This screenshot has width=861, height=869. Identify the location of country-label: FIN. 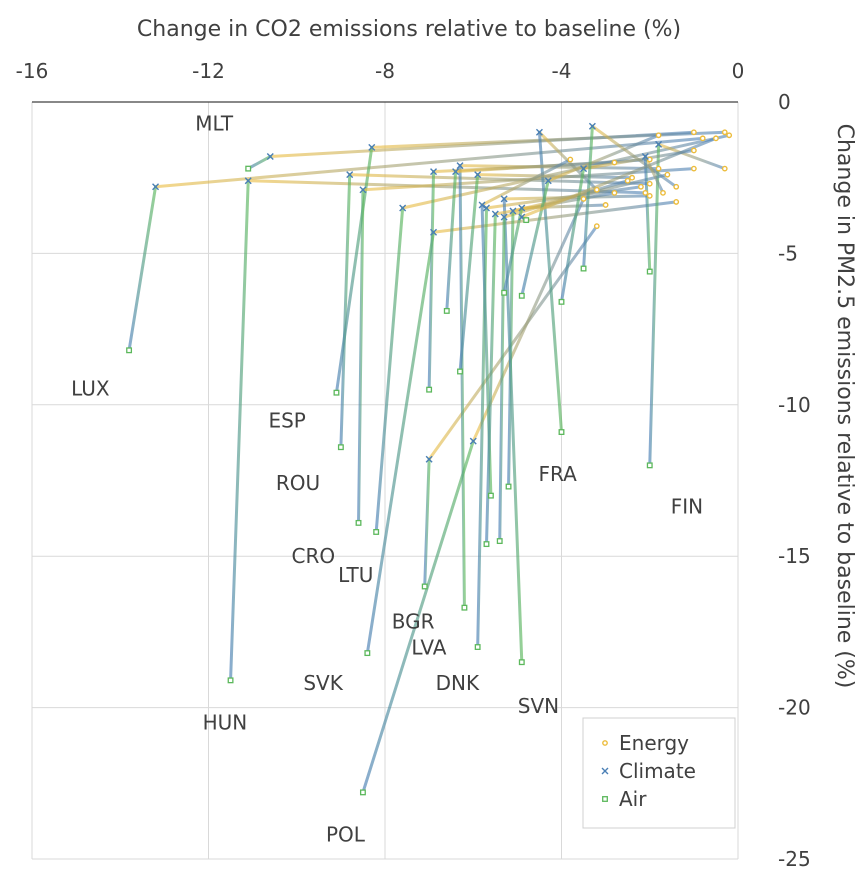
(687, 506).